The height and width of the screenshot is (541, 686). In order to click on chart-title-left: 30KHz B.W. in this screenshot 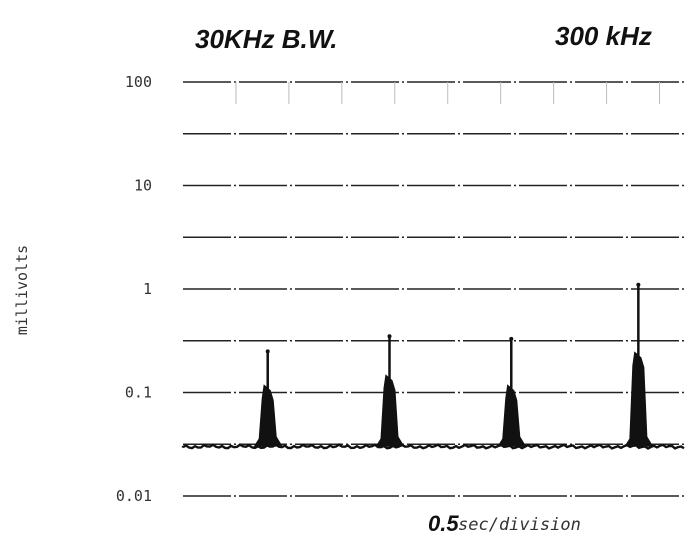, I will do `click(266, 39)`.